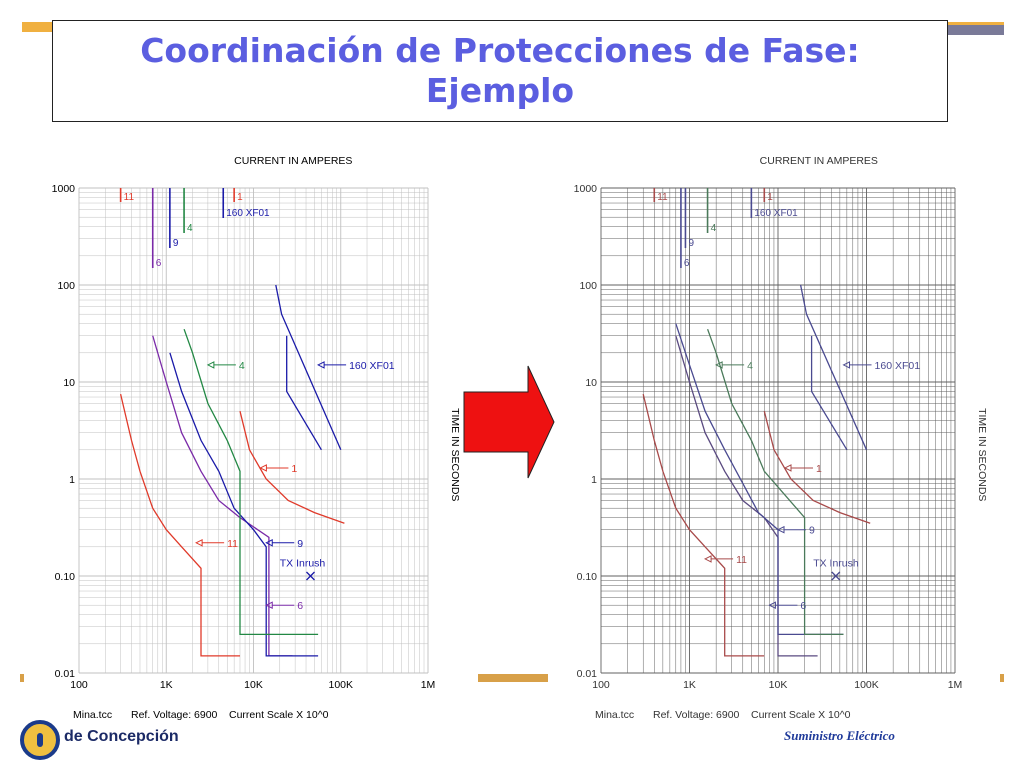  I want to click on bottom-accent-right, so click(1002, 678).